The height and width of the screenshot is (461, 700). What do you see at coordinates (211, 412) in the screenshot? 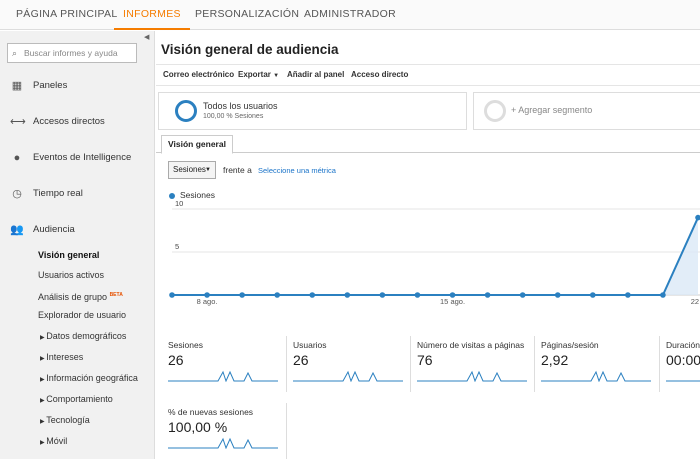
I see `metric-label: % de nuevas sesiones` at bounding box center [211, 412].